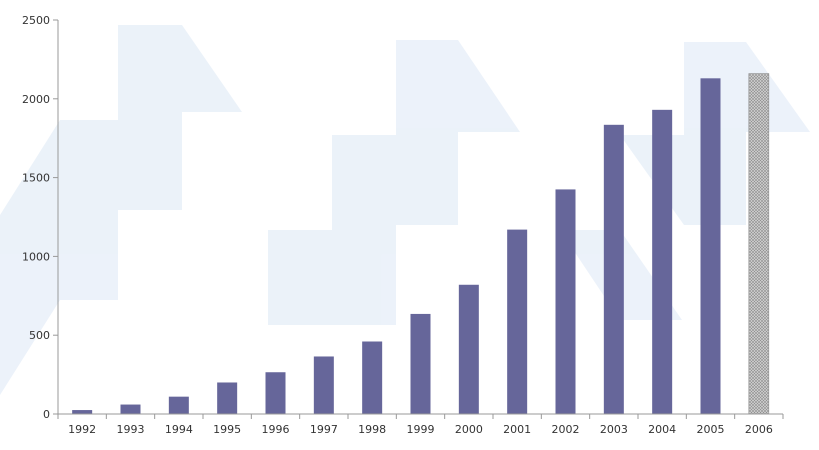  What do you see at coordinates (565, 301) in the screenshot?
I see `bar-2002` at bounding box center [565, 301].